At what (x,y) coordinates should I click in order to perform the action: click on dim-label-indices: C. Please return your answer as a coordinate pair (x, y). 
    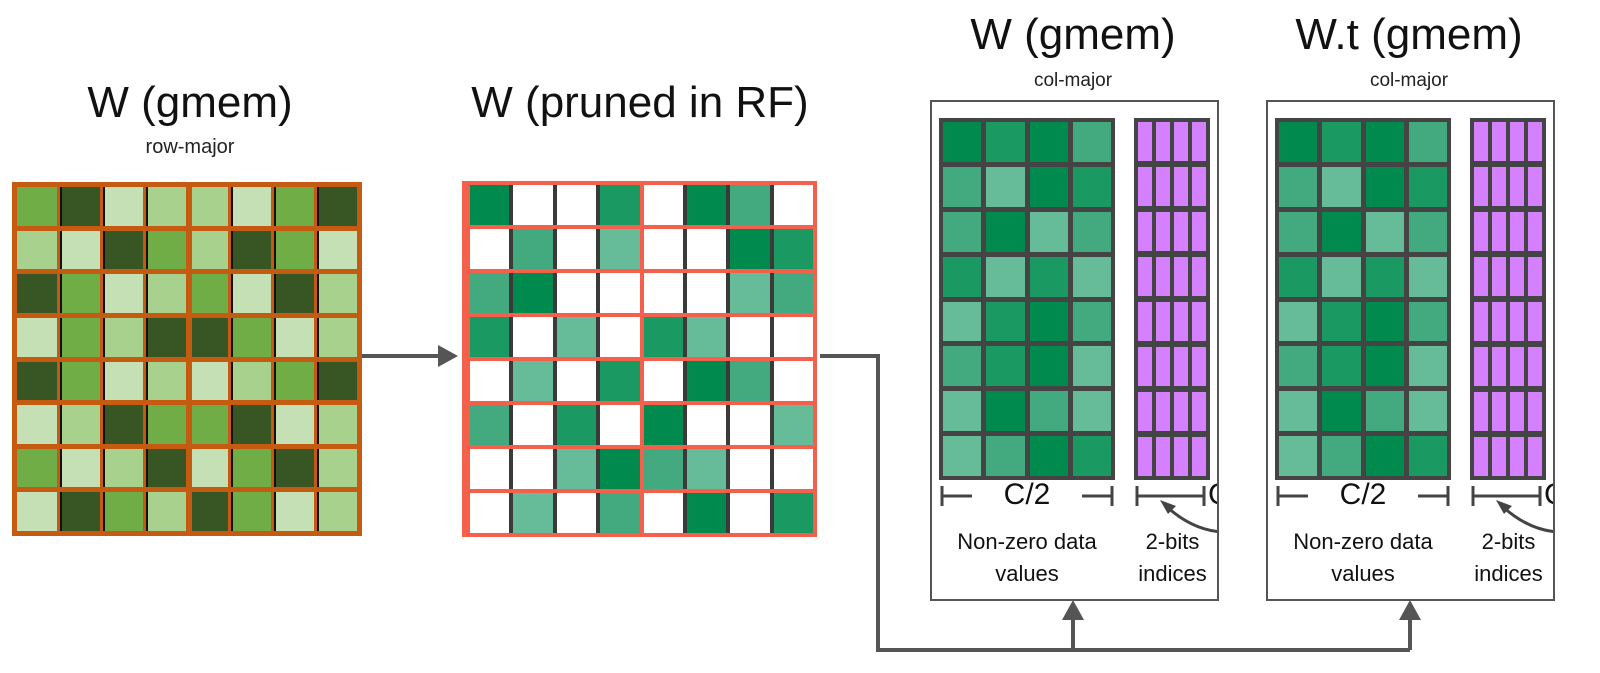
    Looking at the image, I should click on (1212, 495).